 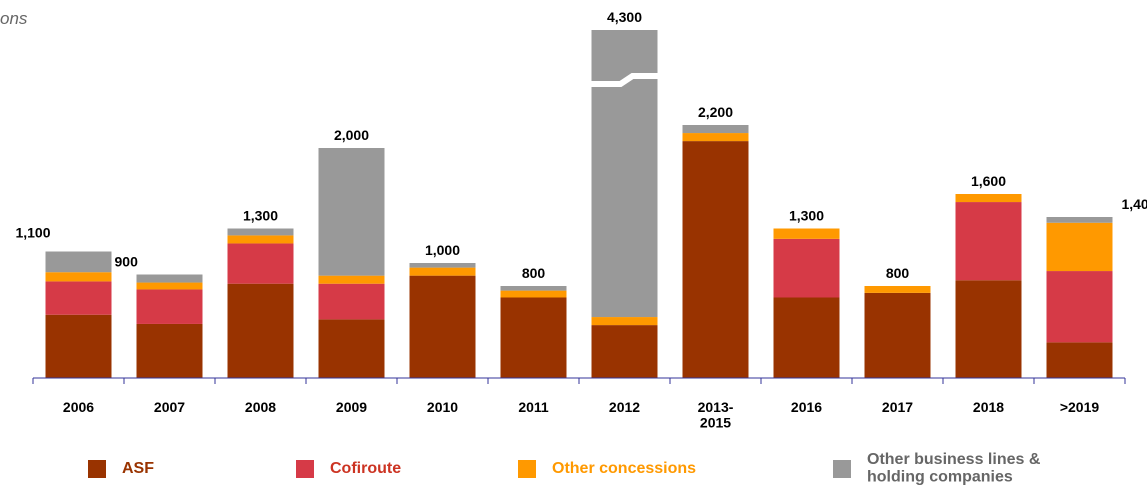 I want to click on total-label: 2,200, so click(x=715, y=112).